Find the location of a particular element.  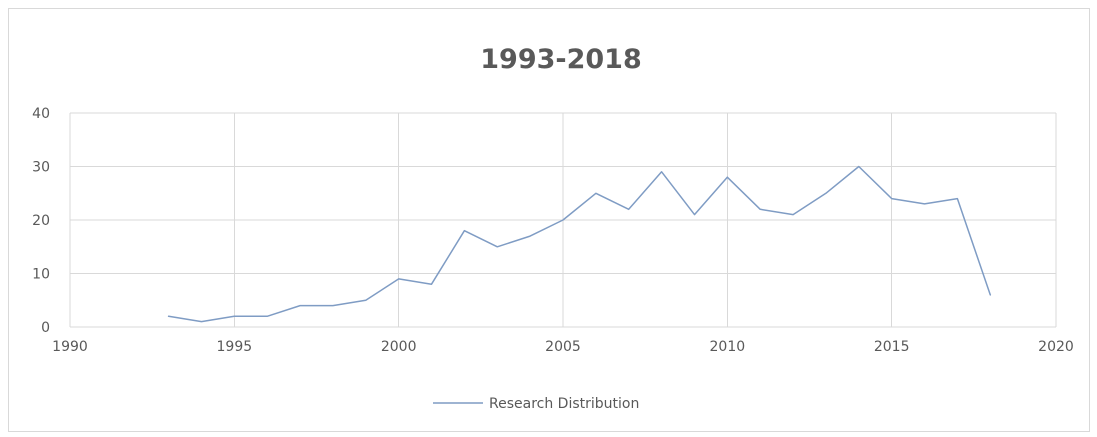

legend: Research Distribution is located at coordinates (536, 404).